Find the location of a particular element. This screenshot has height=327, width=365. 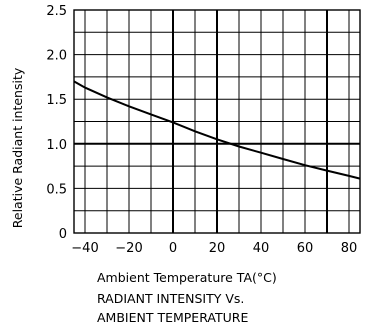

x-tick-labels: −40 −20 0 20 40 60 80 is located at coordinates (214, 248).